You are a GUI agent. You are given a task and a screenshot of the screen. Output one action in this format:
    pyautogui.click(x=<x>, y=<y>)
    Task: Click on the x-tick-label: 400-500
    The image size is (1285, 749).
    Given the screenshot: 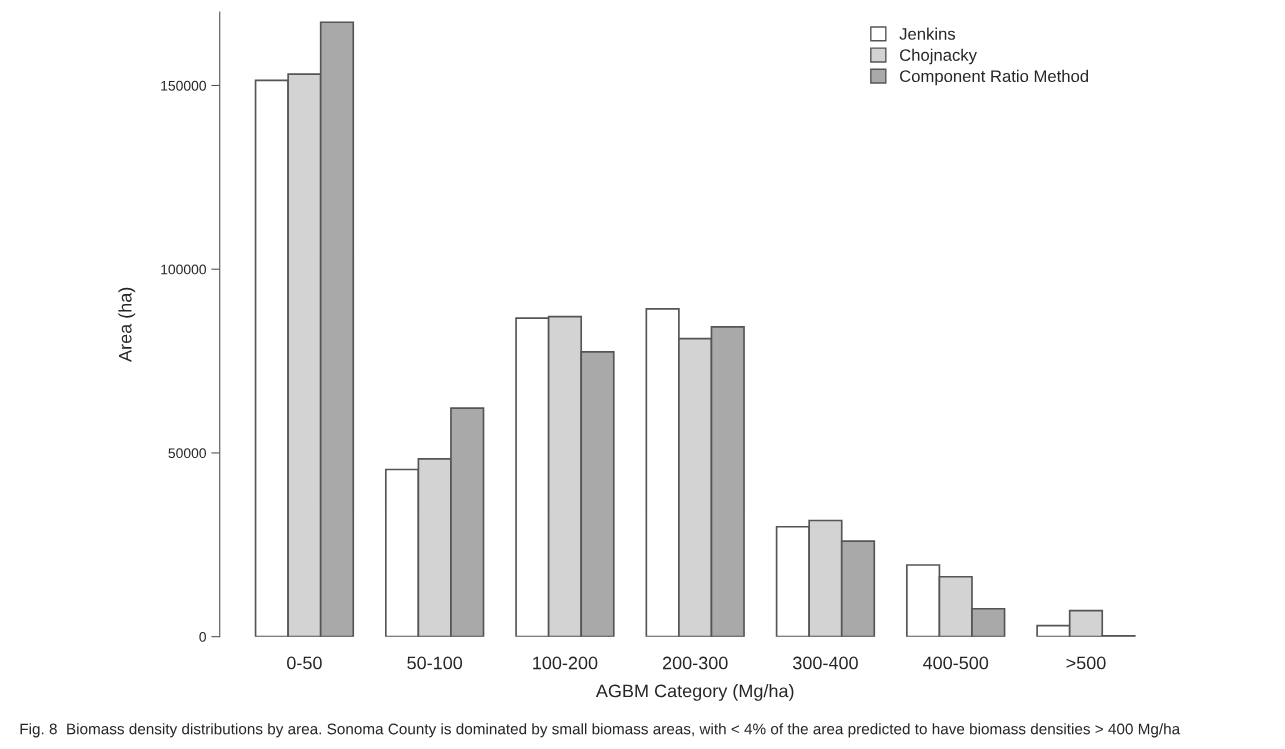 What is the action you would take?
    pyautogui.click(x=955, y=663)
    